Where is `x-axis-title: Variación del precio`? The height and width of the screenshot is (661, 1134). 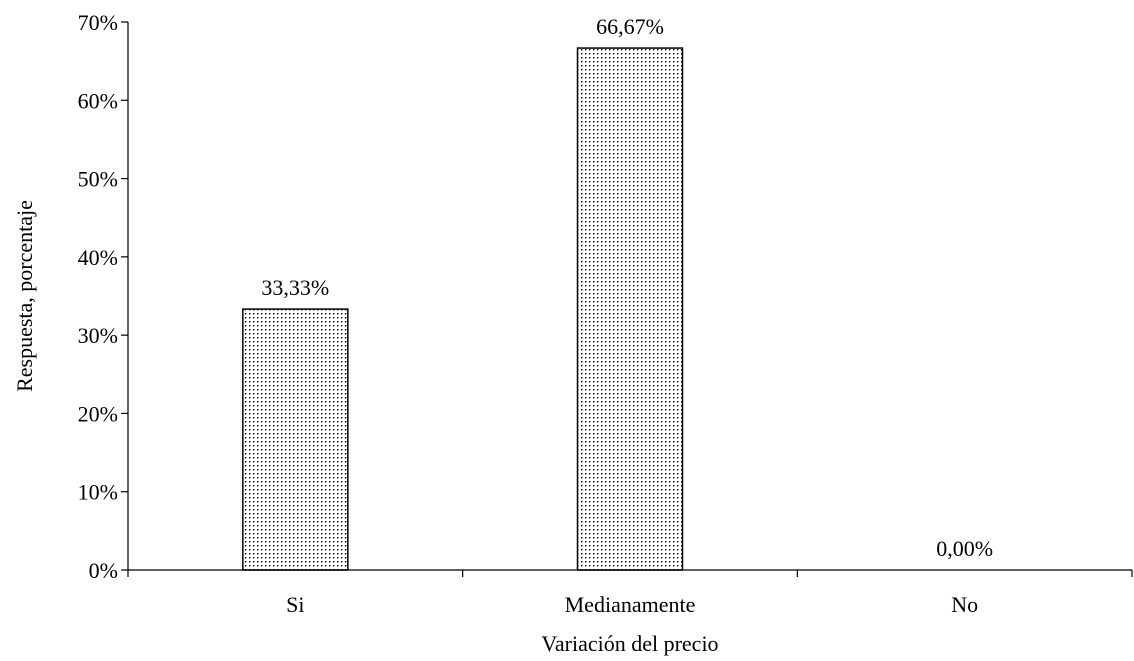 x-axis-title: Variación del precio is located at coordinates (629, 643).